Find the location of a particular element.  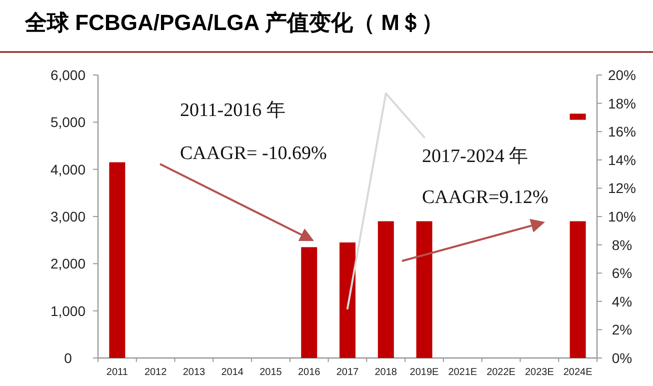

y-tick-label: 2,000 is located at coordinates (68, 264).